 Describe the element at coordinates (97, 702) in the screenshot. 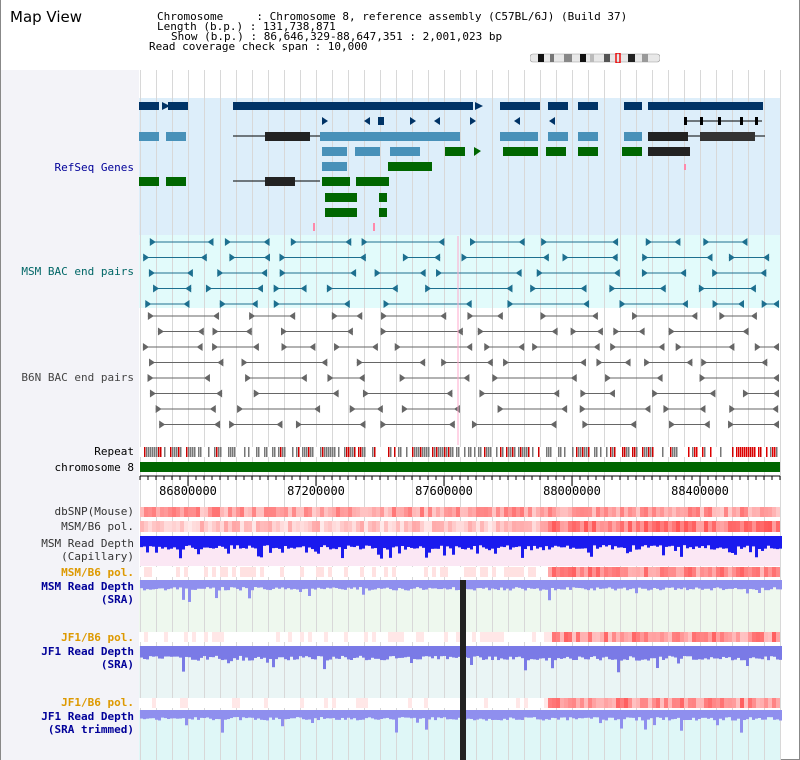

I see `jf1-b6-pol-trim-label: JF1/B6 pol.` at that location.